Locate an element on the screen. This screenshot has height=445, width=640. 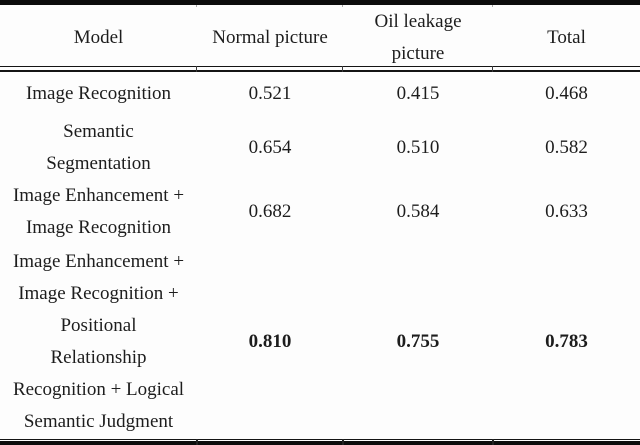
header-model: Model is located at coordinates (98, 37).